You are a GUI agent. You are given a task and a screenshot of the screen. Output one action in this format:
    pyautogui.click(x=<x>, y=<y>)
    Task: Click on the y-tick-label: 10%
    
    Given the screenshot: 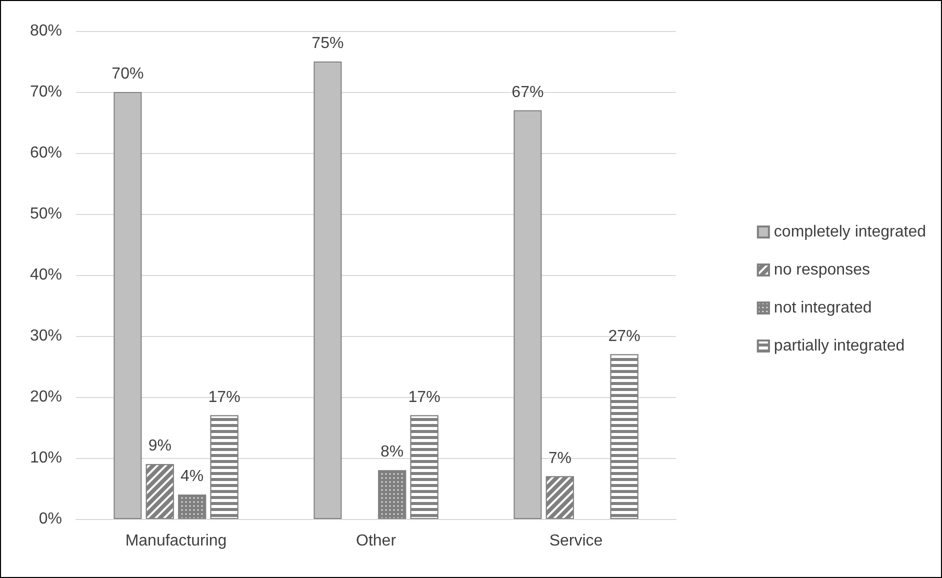 What is the action you would take?
    pyautogui.click(x=46, y=458)
    